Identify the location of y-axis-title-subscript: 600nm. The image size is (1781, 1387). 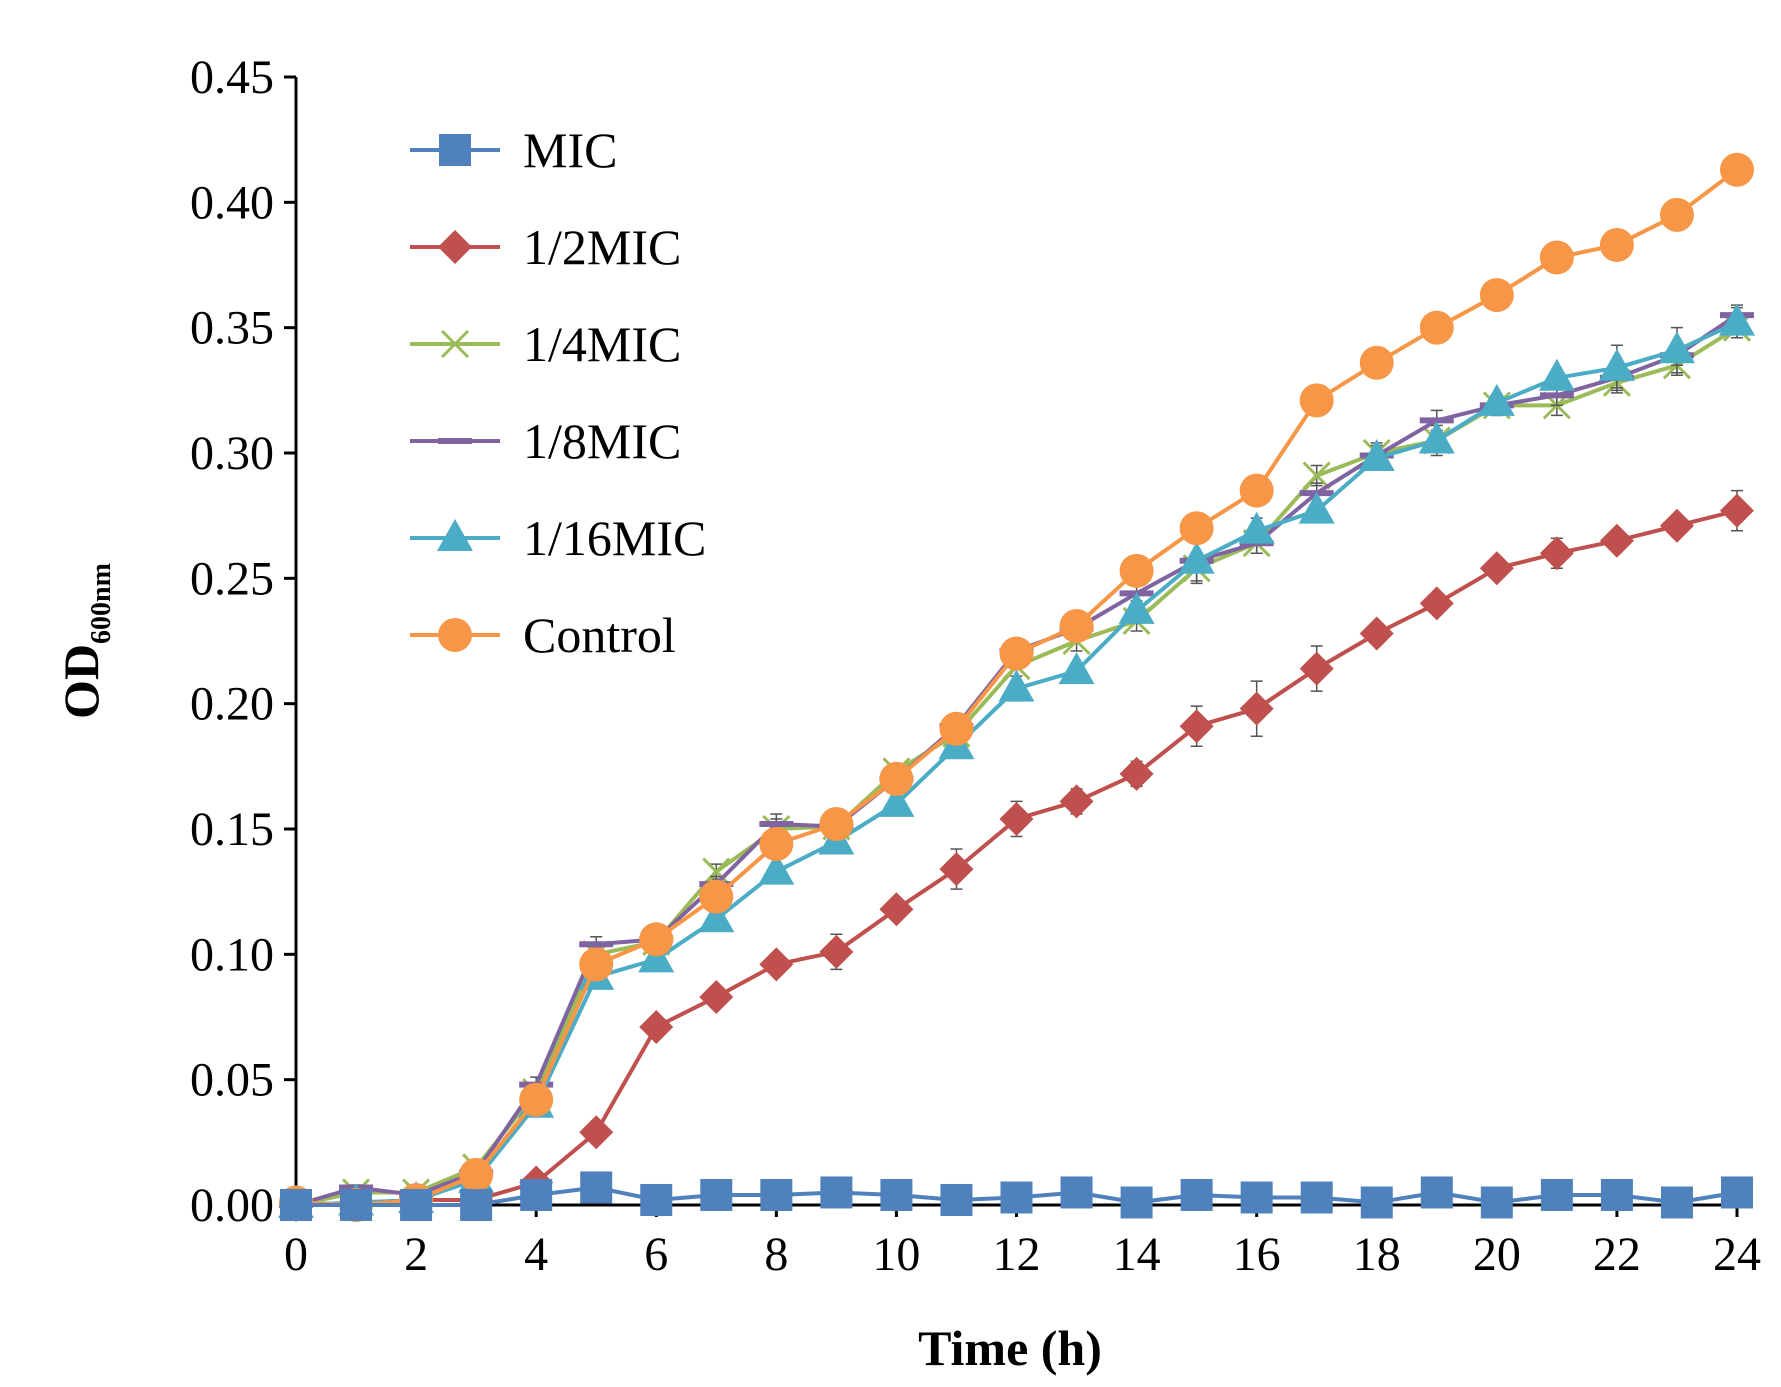
(101, 603).